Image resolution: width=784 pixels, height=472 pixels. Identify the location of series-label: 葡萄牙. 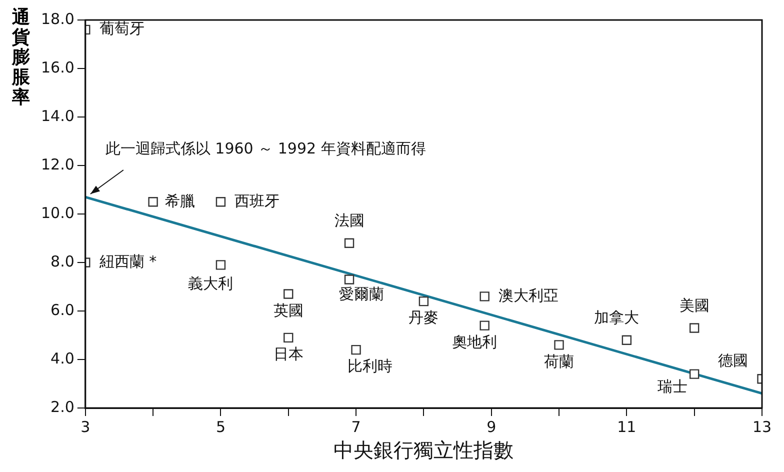
(121, 29).